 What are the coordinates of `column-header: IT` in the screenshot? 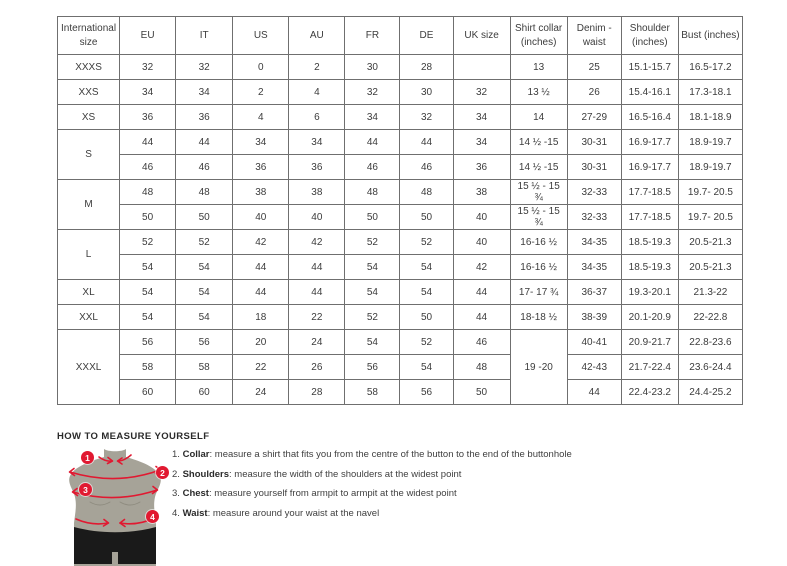 It's located at (204, 35).